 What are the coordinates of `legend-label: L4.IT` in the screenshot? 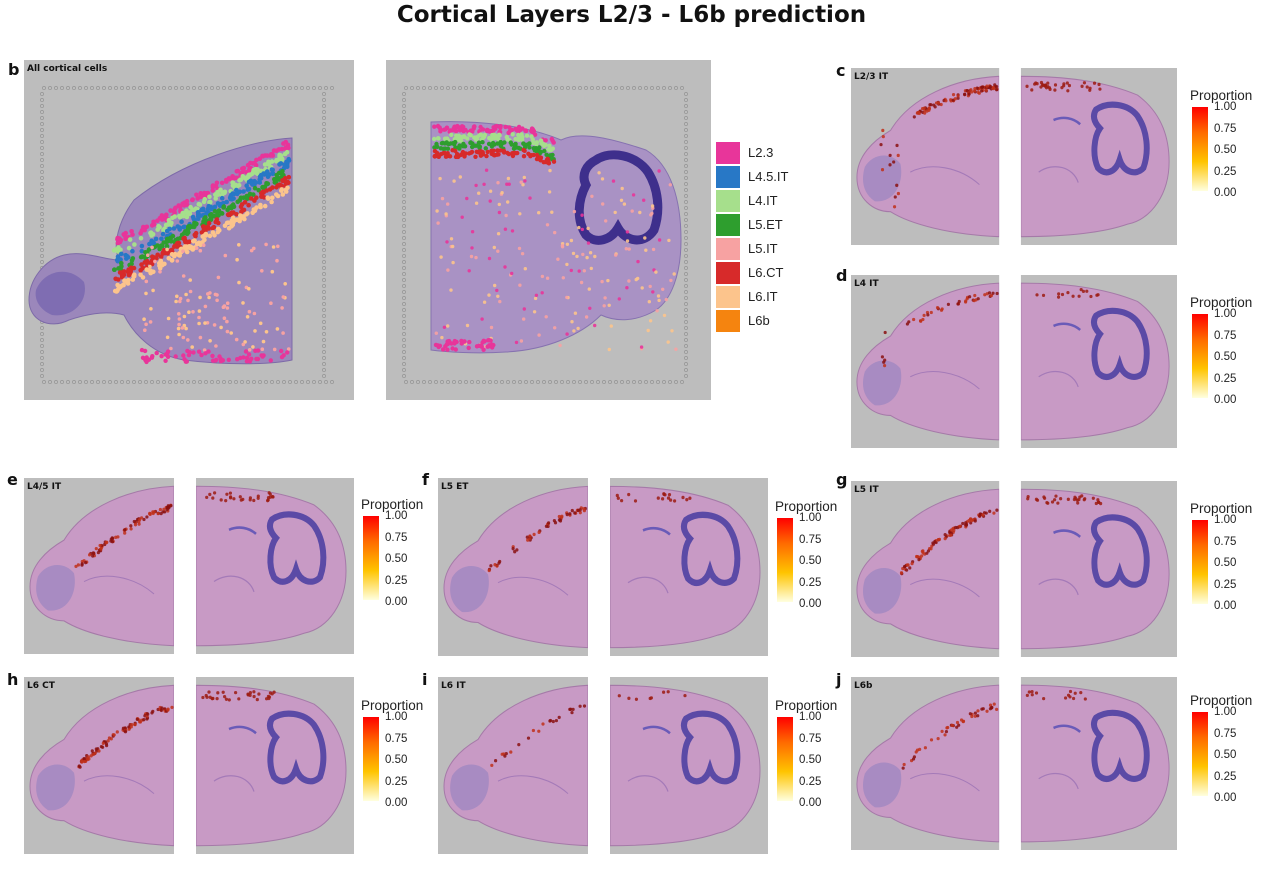 It's located at (763, 200).